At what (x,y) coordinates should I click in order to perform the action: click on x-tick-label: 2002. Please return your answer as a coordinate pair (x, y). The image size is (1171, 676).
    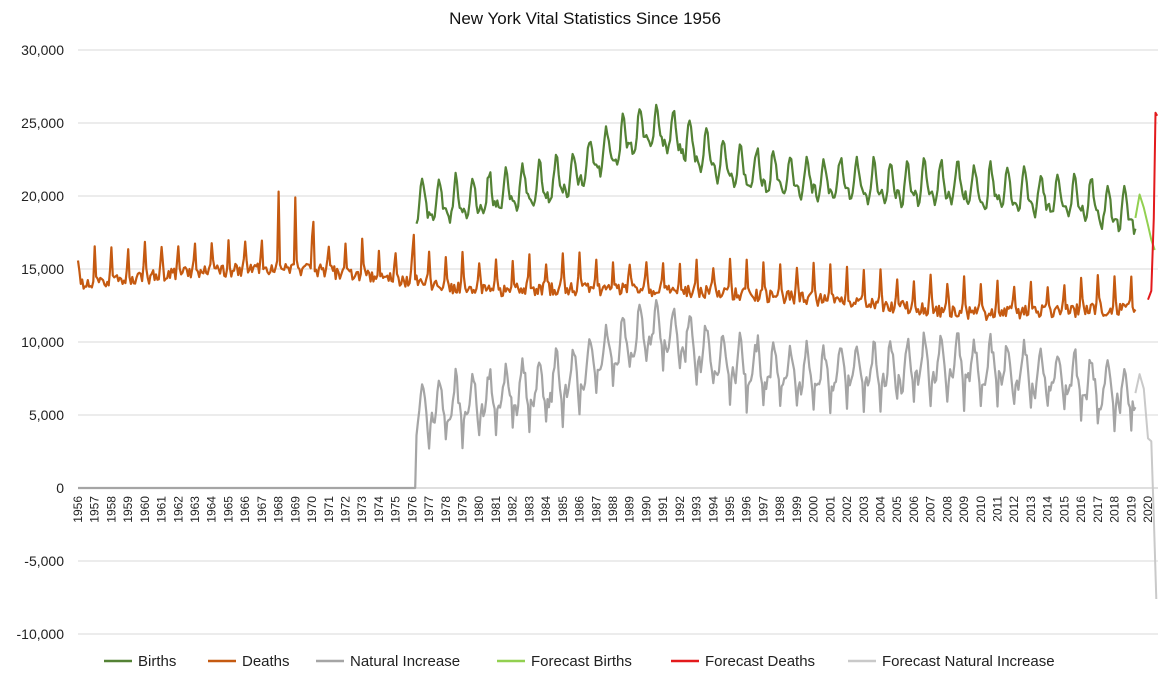
    Looking at the image, I should click on (847, 509).